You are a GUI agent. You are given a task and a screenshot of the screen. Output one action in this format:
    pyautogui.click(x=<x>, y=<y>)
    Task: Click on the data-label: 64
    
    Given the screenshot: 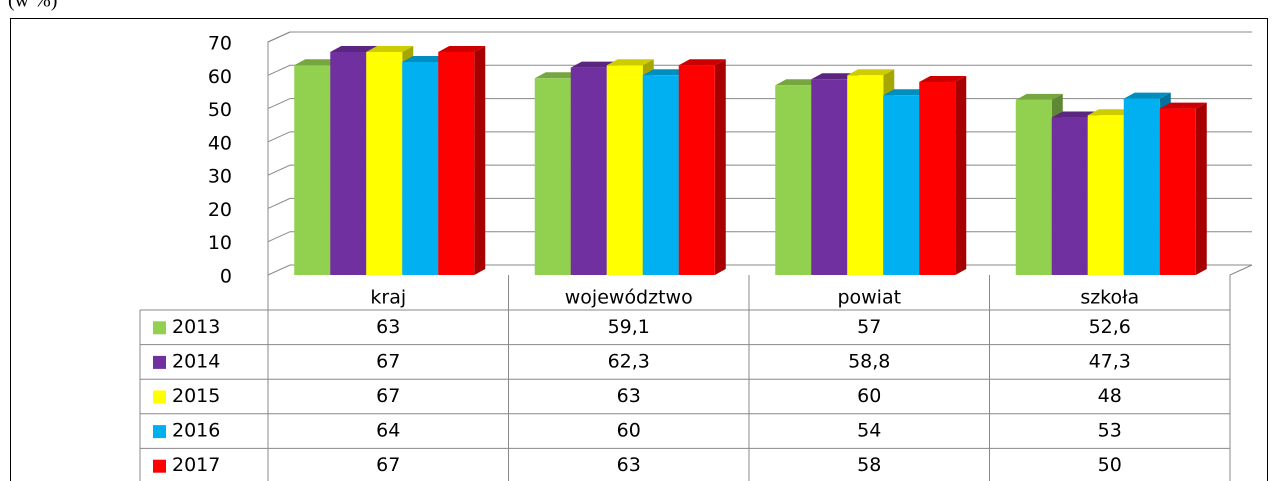 What is the action you would take?
    pyautogui.click(x=388, y=431)
    